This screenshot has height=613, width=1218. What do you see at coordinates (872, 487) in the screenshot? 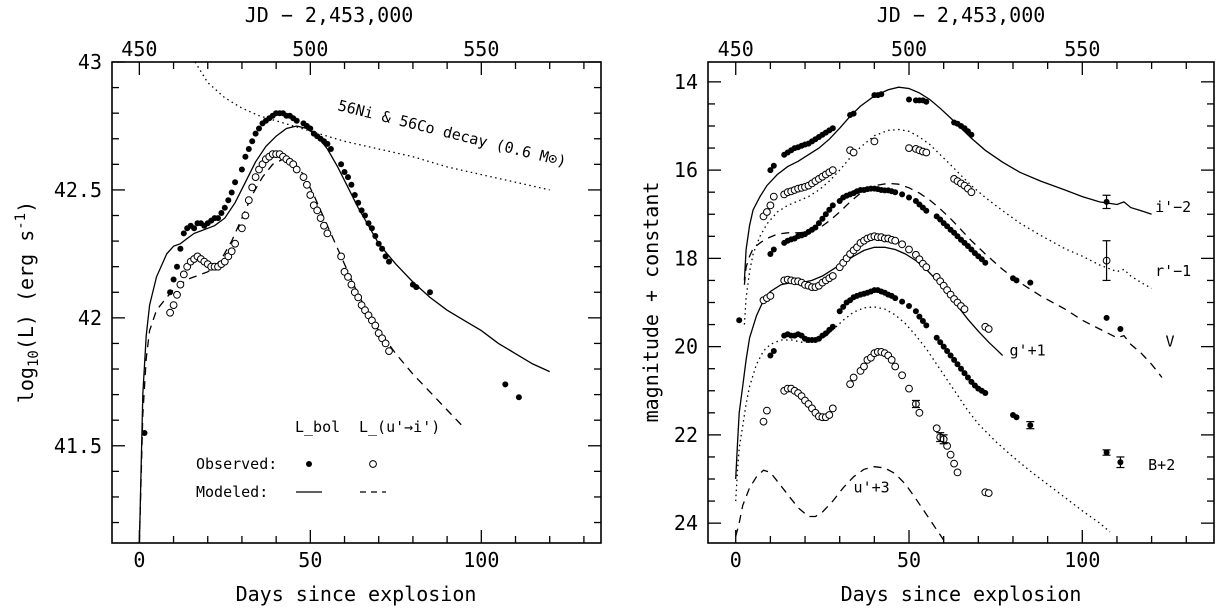
I see `band-label: u'+3` at bounding box center [872, 487].